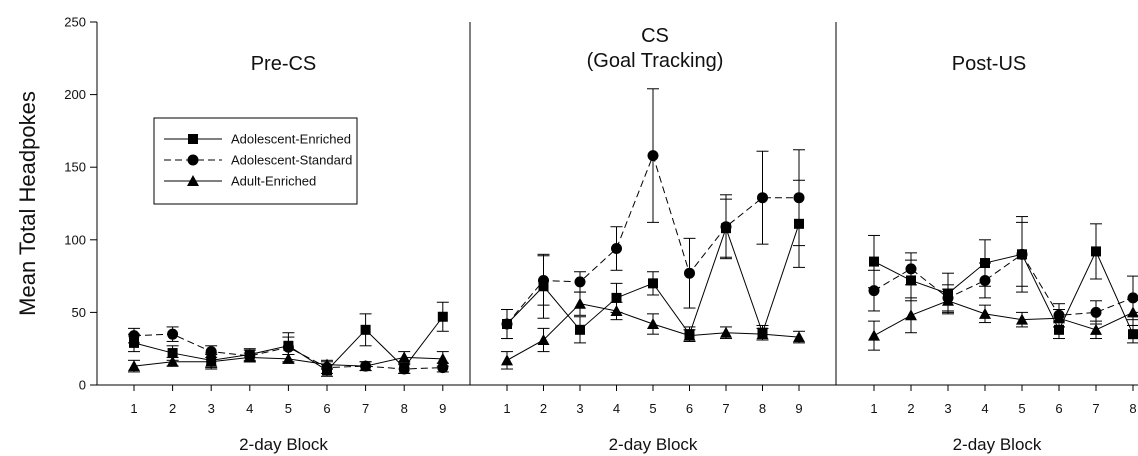 The width and height of the screenshot is (1138, 456). What do you see at coordinates (291, 139) in the screenshot?
I see `legend-entry: Adolescent-Enriched` at bounding box center [291, 139].